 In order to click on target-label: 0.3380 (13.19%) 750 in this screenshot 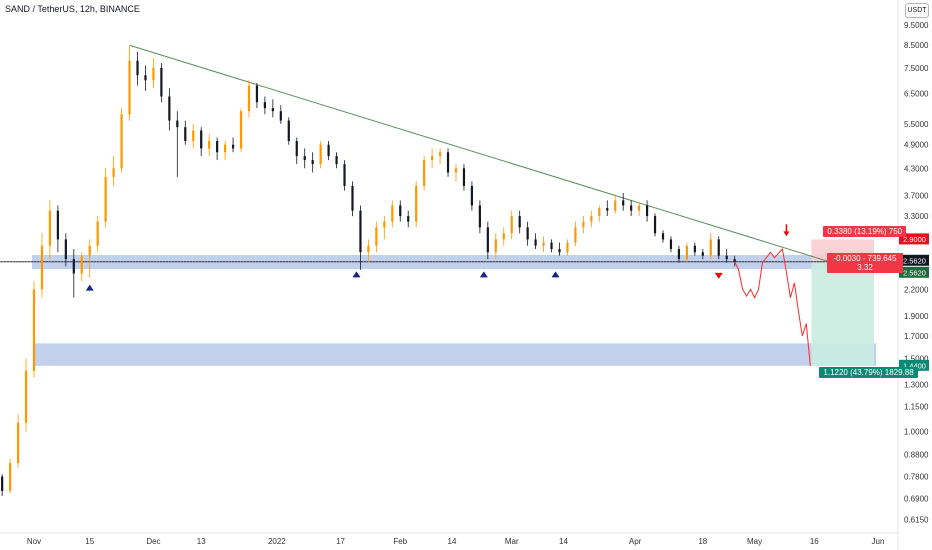, I will do `click(865, 232)`.